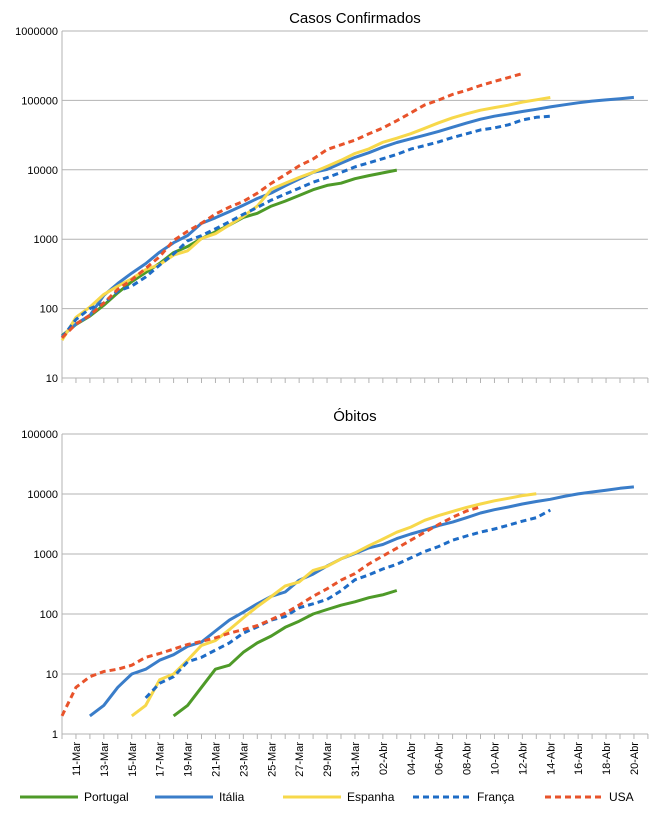  I want to click on x-tick-label-10: 31-Mar, so click(356, 759).